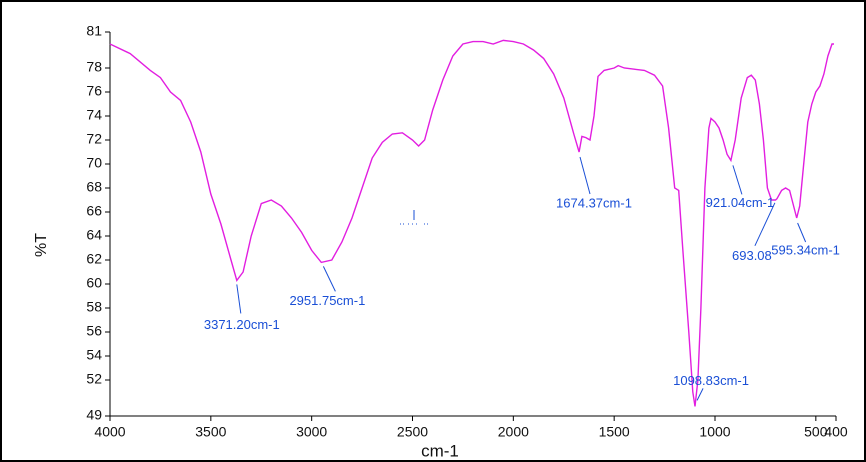 This screenshot has width=866, height=462. I want to click on y-tick-label: 78, so click(94, 67).